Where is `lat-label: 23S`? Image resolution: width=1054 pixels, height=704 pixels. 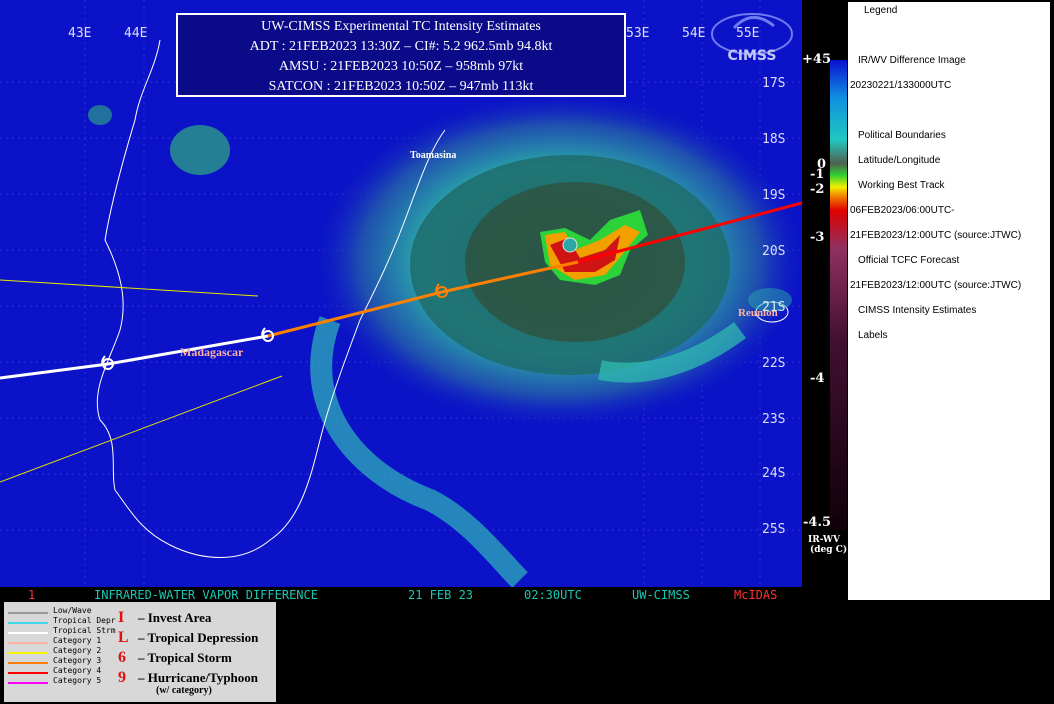 lat-label: 23S is located at coordinates (774, 419).